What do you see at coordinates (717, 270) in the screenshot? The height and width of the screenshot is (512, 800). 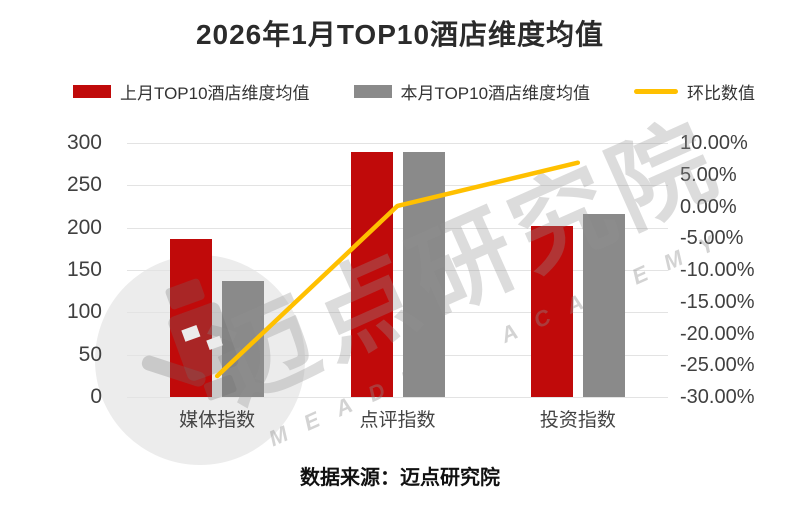 I see `right-tick-4: -10.00%` at bounding box center [717, 270].